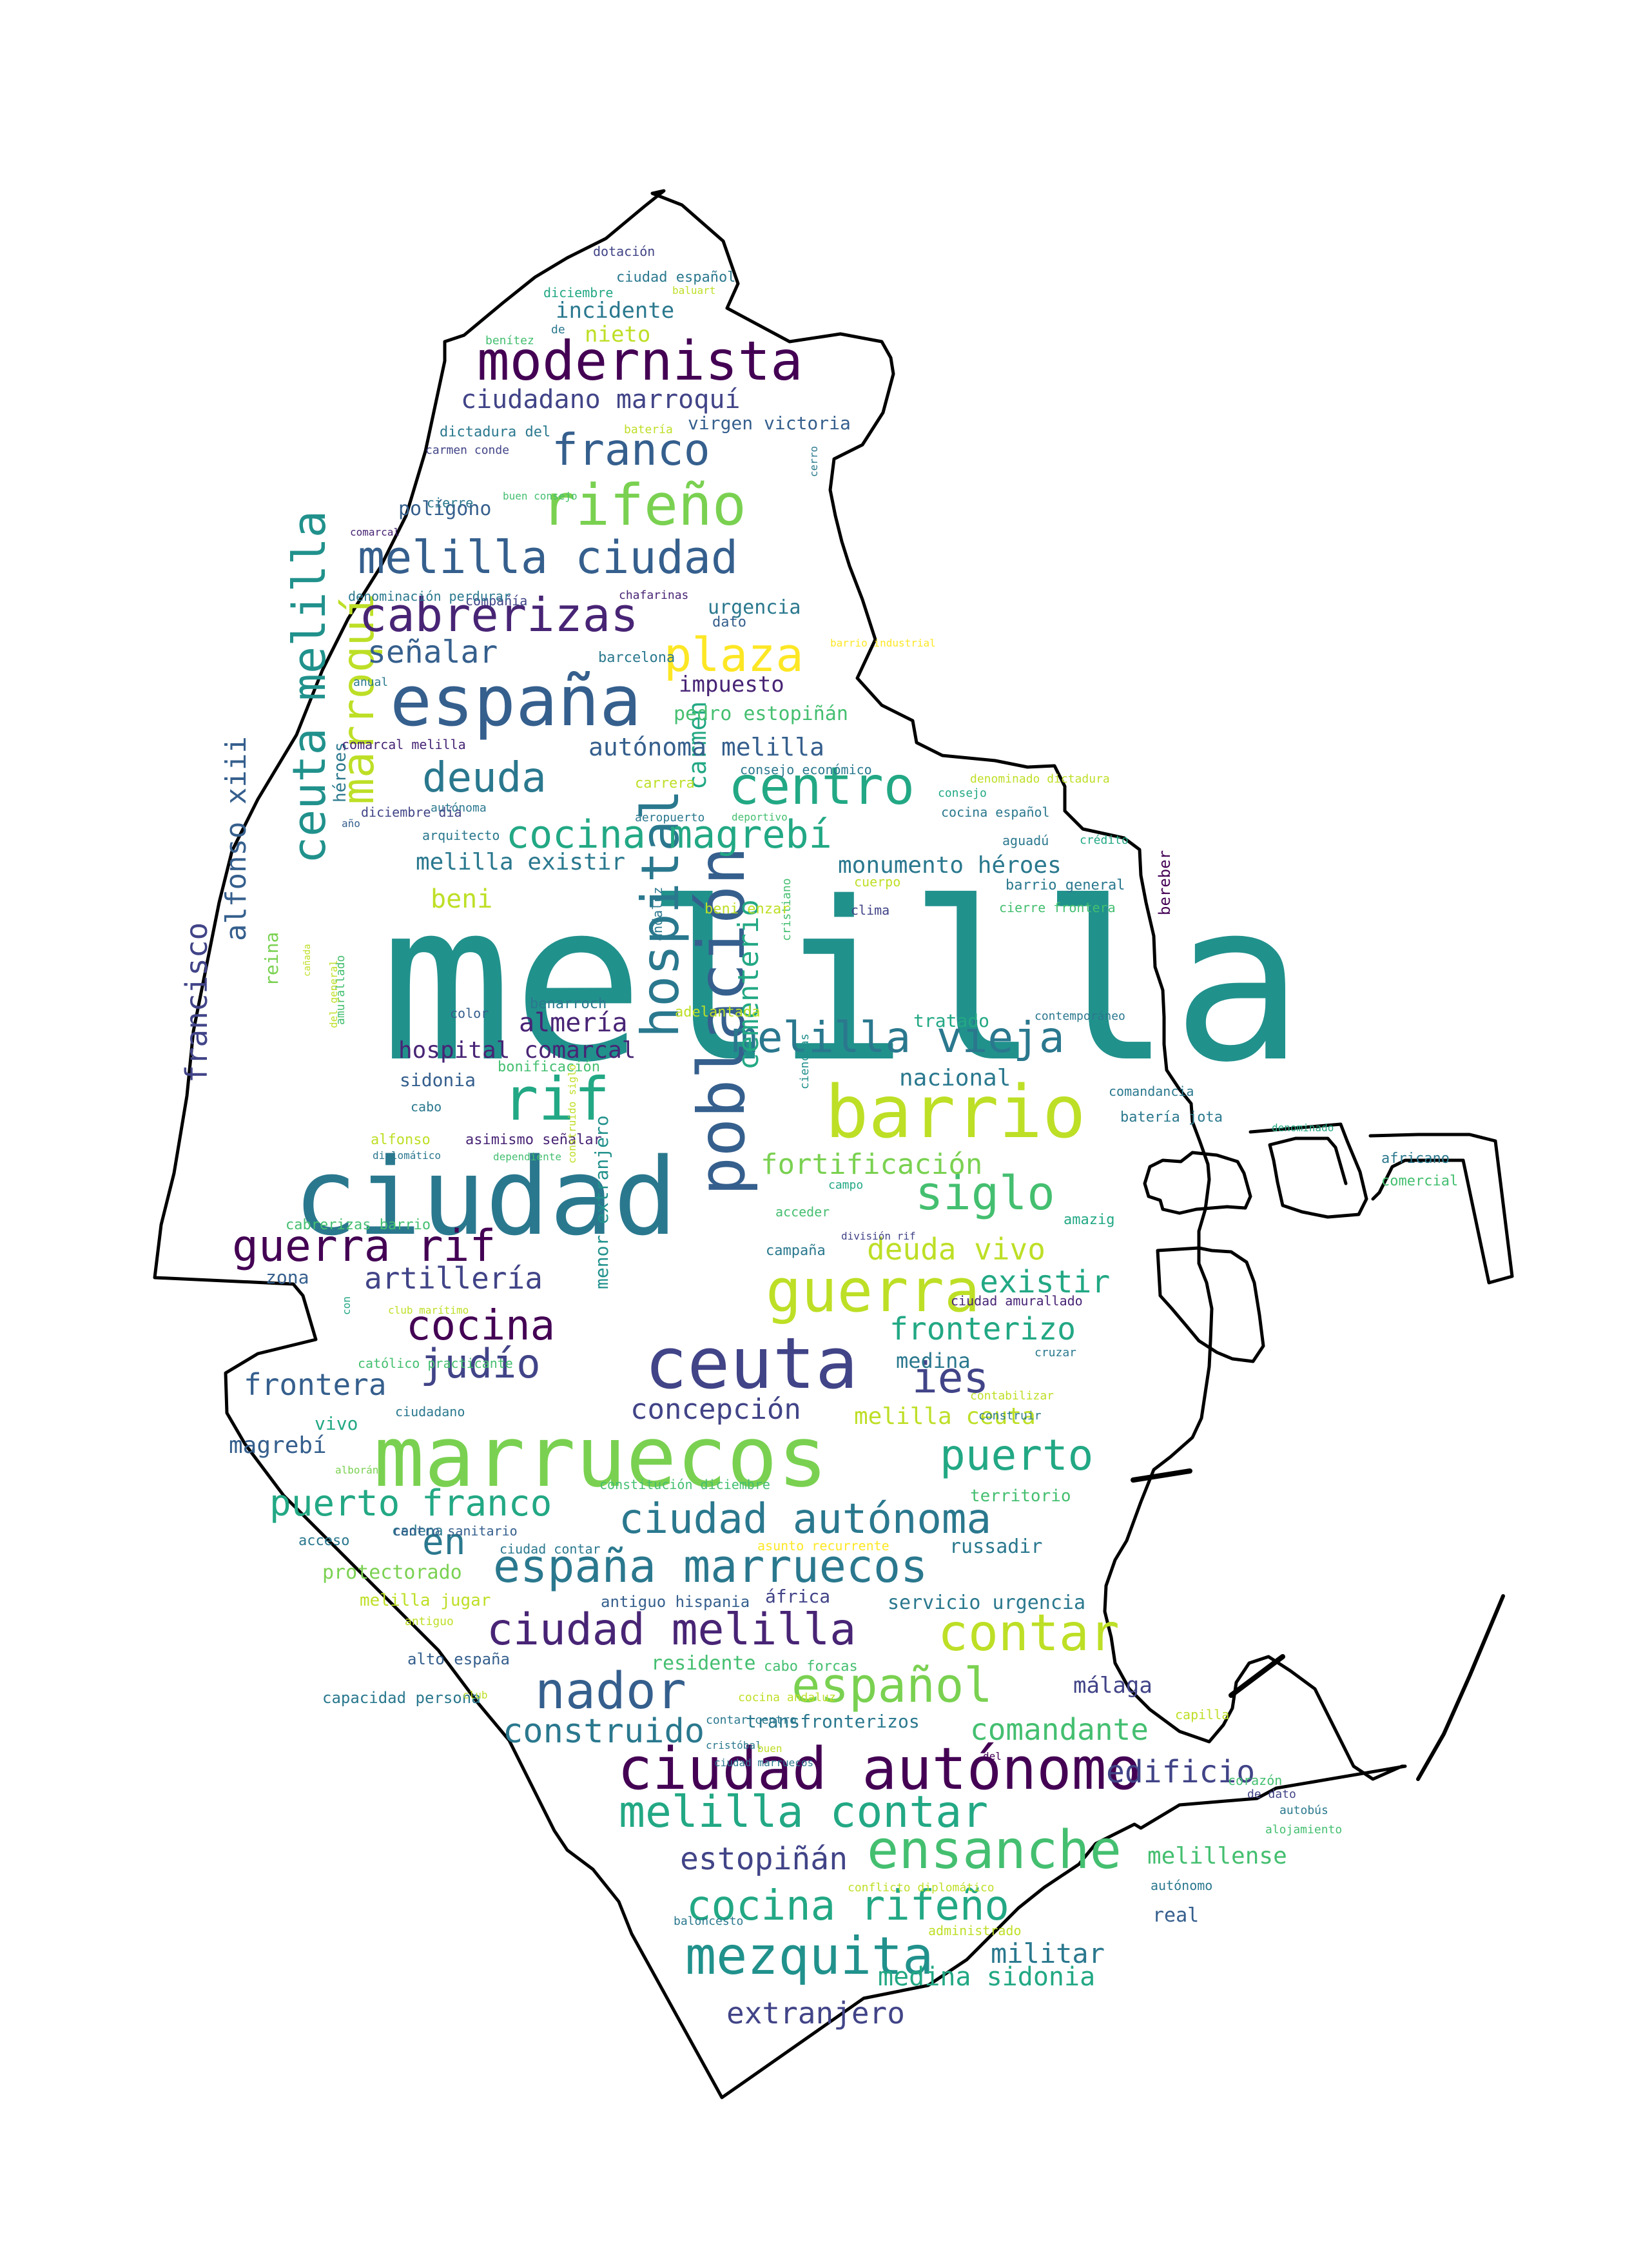  I want to click on word-centro-sanitario: centro sanitario, so click(455, 1531).